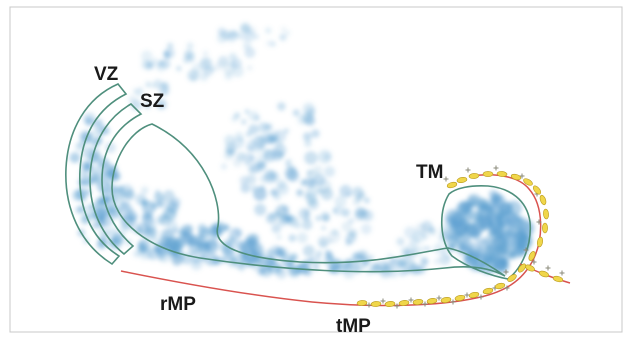 Image resolution: width=630 pixels, height=338 pixels. I want to click on tmp-label: tMP, so click(353, 326).